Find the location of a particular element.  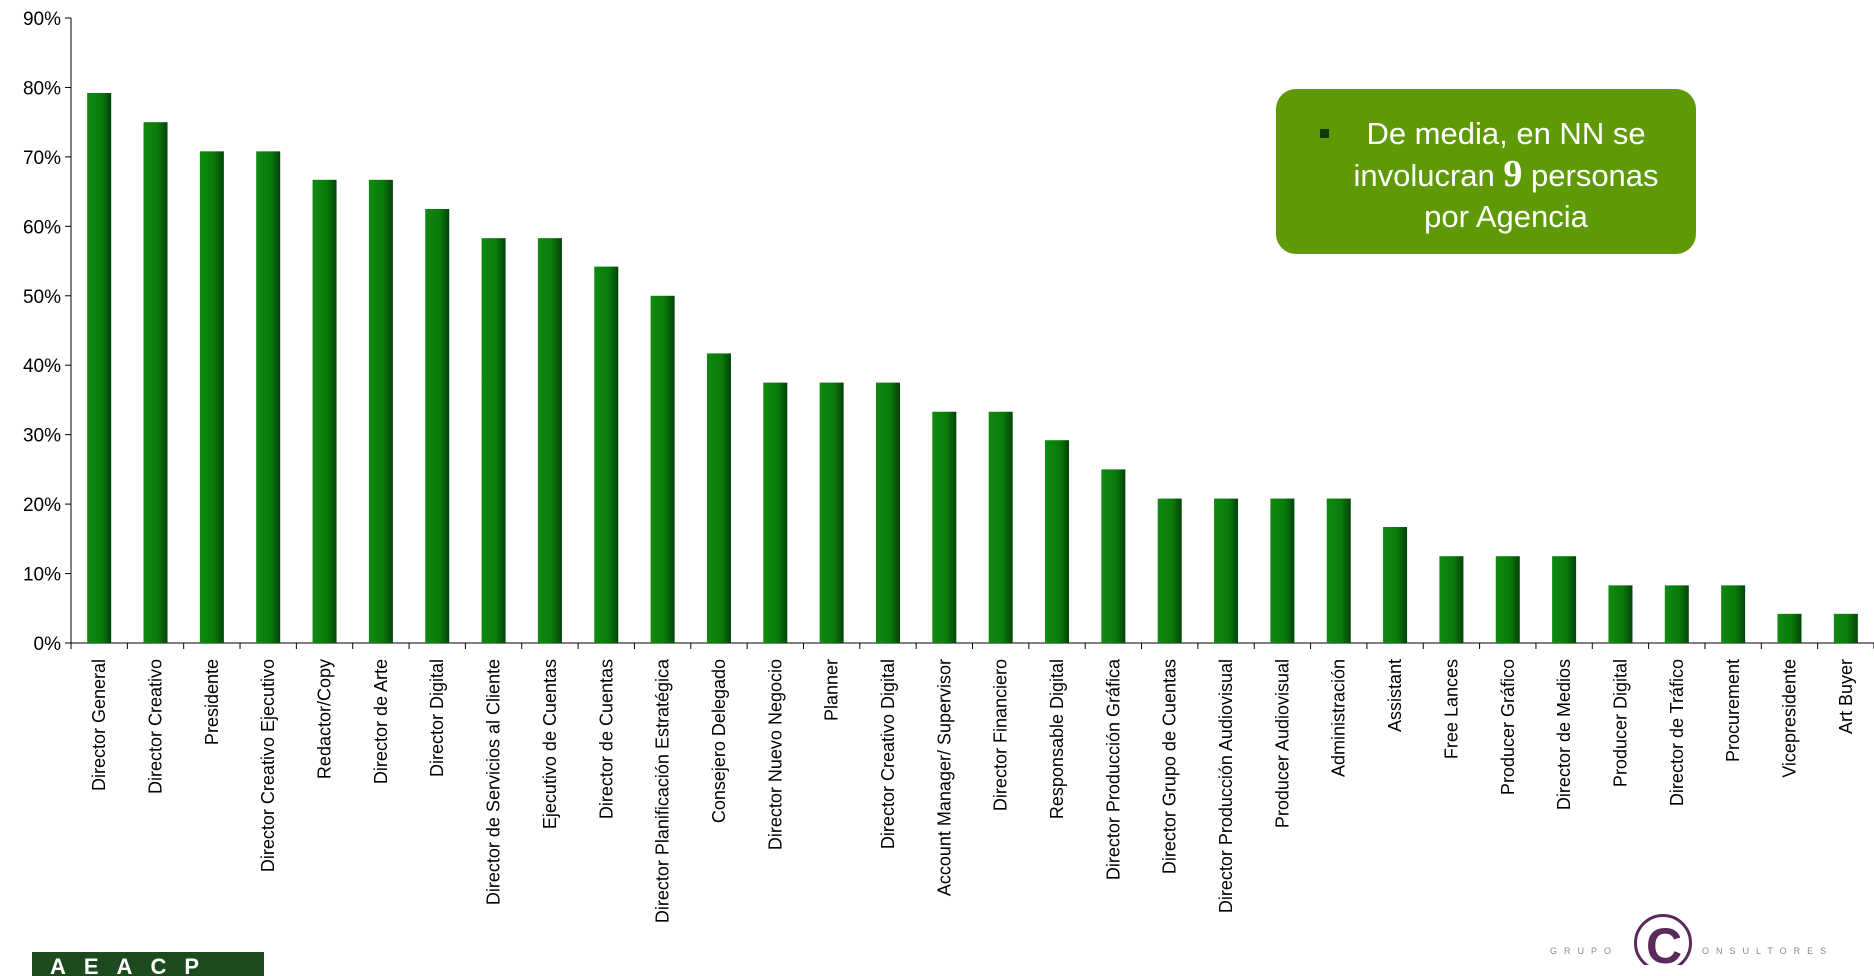

x-category-label: Director Producción Audiovisual is located at coordinates (1226, 786).